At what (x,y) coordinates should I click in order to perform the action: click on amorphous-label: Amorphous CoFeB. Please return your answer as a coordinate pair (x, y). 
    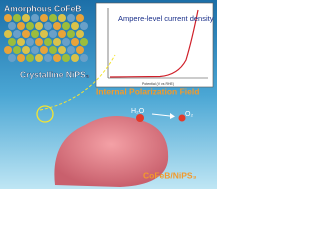
    Looking at the image, I should click on (42, 8).